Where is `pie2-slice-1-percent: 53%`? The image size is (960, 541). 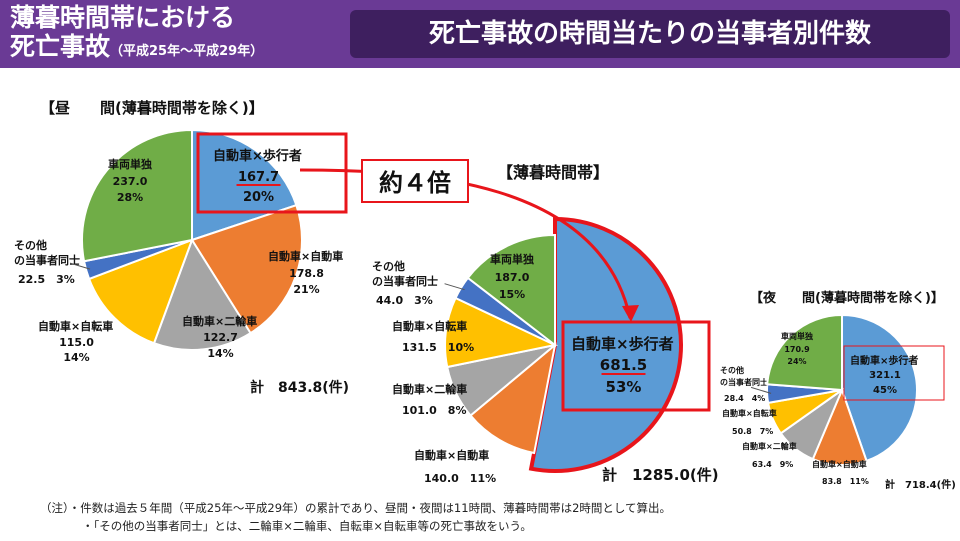 pie2-slice-1-percent: 53% is located at coordinates (624, 387).